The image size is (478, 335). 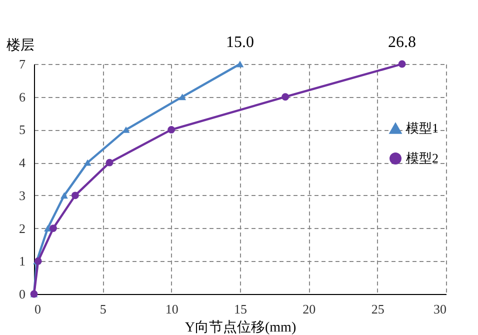 What do you see at coordinates (22, 294) in the screenshot?
I see `y-tick-label: 0` at bounding box center [22, 294].